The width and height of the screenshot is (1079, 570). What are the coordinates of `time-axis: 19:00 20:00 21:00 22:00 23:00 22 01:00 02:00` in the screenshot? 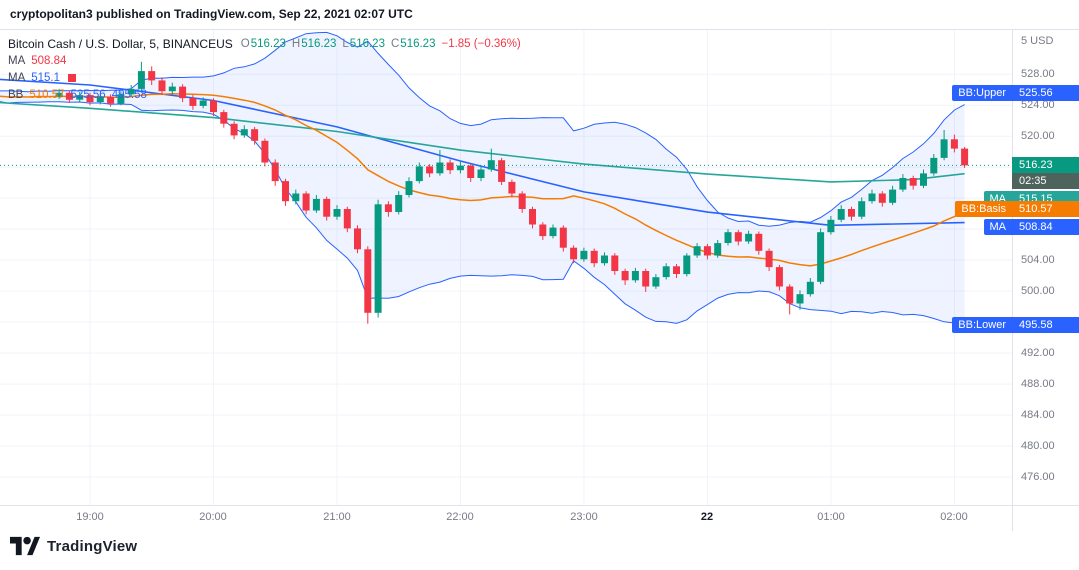 It's located at (506, 519).